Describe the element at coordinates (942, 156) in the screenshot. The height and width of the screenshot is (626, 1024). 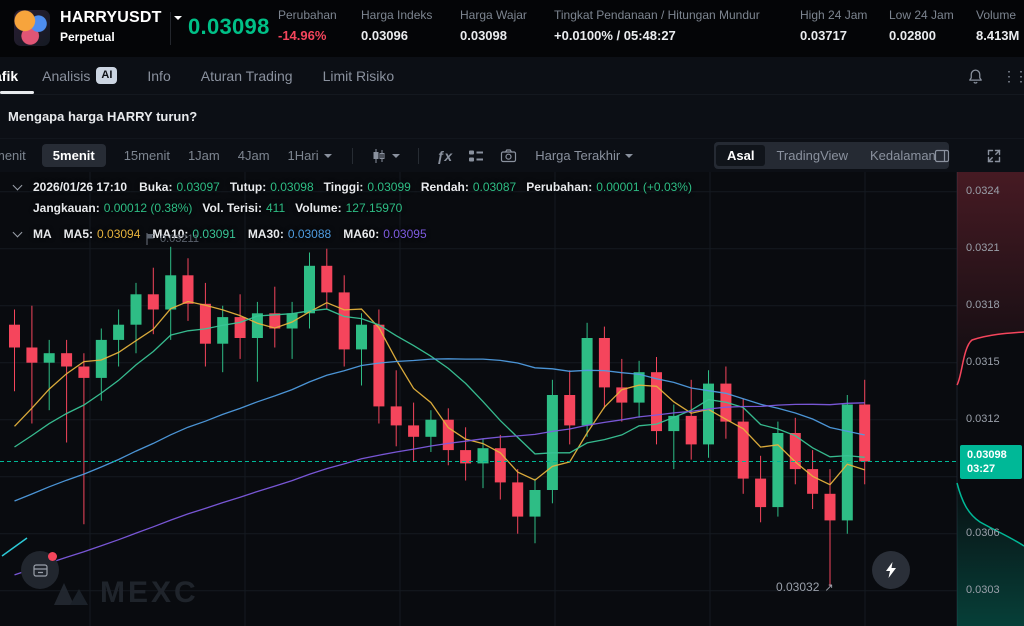
I see `panel-layout-icon` at that location.